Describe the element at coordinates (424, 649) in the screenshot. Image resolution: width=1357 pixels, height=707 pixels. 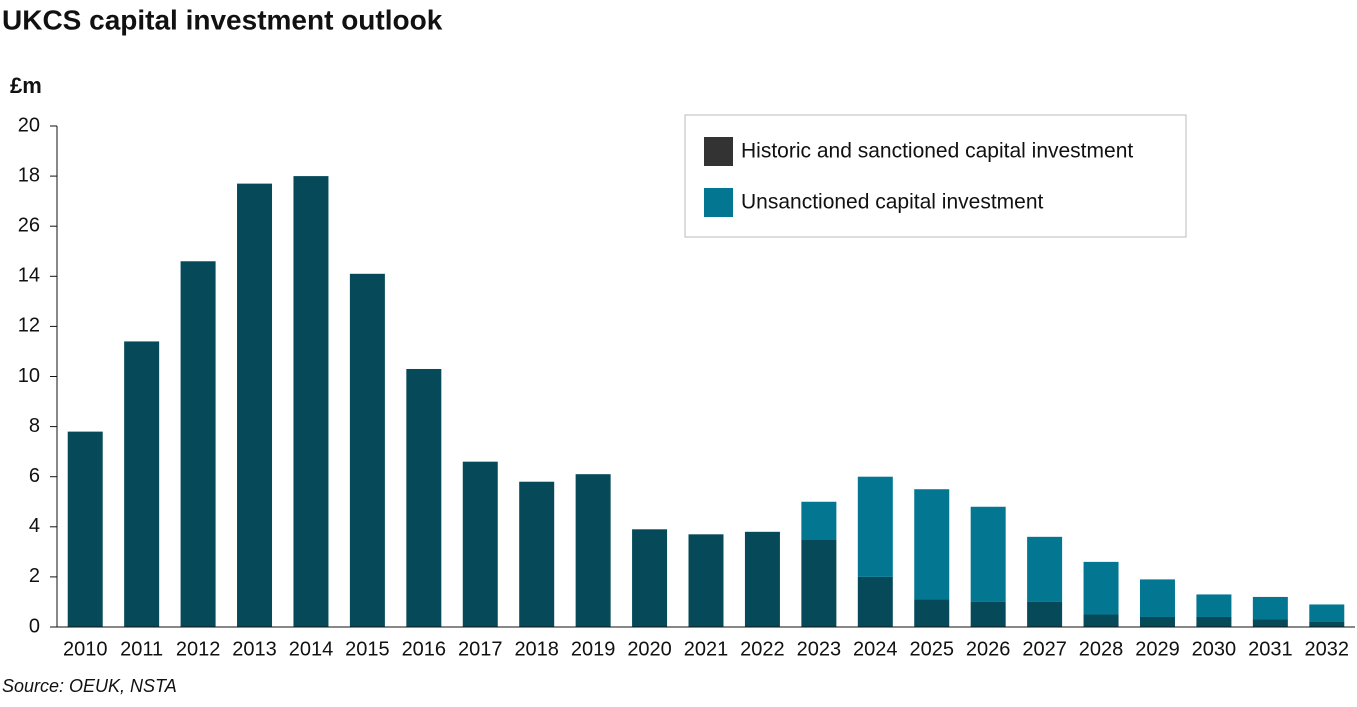
I see `x-tick-label: 2016` at that location.